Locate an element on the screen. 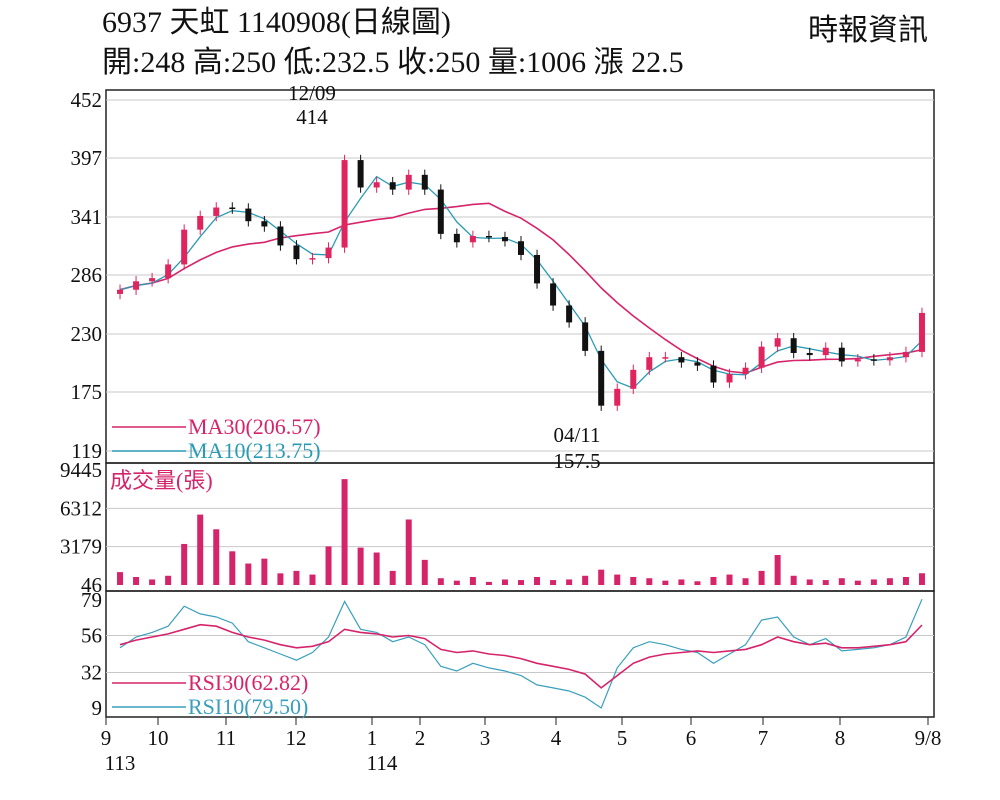  rsi10-legend: RSI10(79.50) is located at coordinates (248, 706).